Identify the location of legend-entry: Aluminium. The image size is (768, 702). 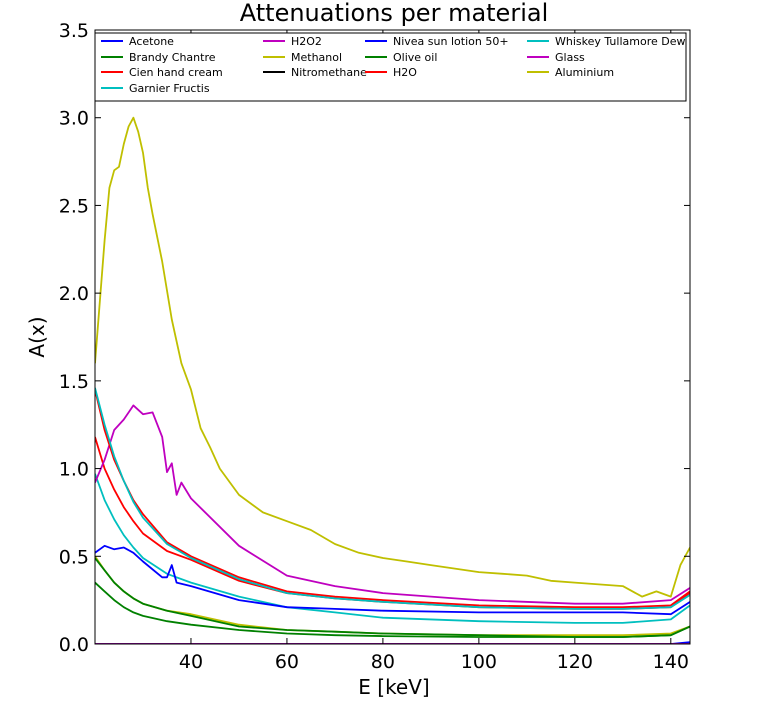
(570, 72).